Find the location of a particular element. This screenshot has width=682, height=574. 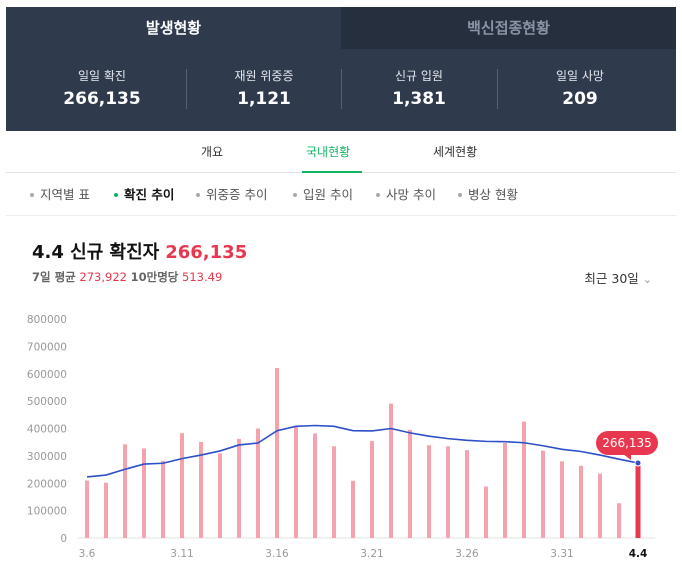

chart-subtitle: 7일 평균 273,922 10만명당 513.49 is located at coordinates (127, 277).